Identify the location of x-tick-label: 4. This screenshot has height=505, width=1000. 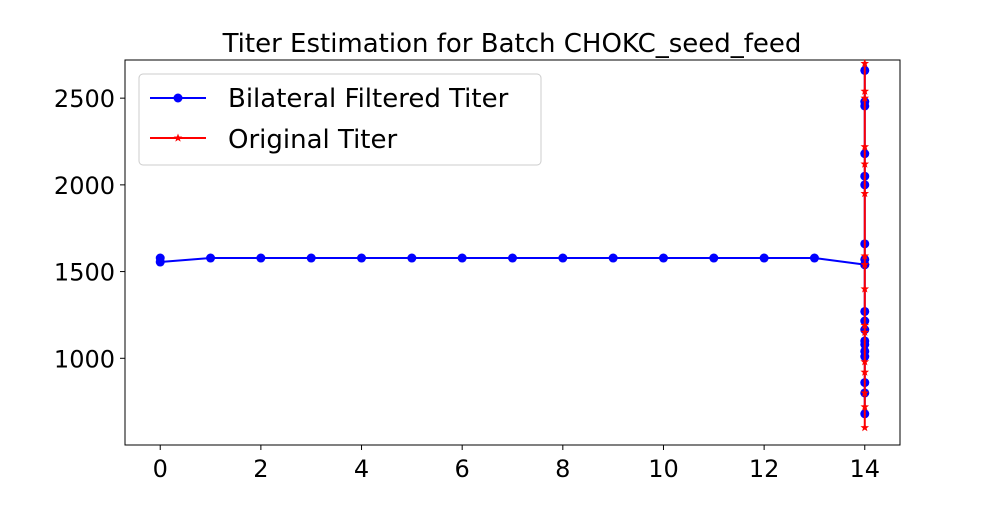
(361, 469).